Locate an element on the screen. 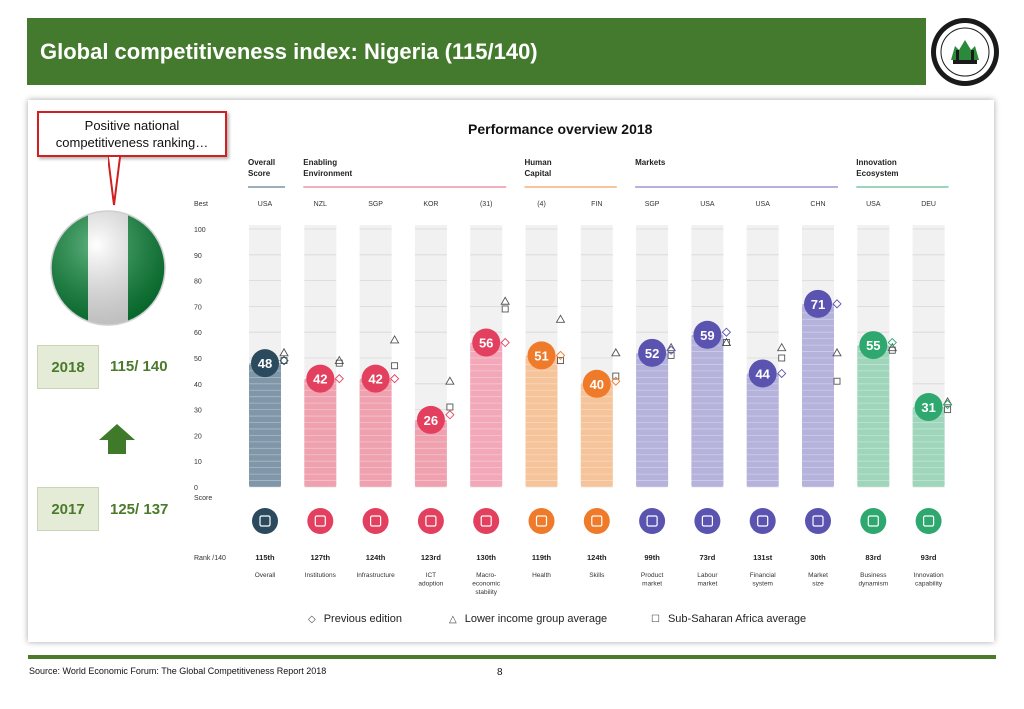  diamond-icon: ◇ is located at coordinates (312, 619).